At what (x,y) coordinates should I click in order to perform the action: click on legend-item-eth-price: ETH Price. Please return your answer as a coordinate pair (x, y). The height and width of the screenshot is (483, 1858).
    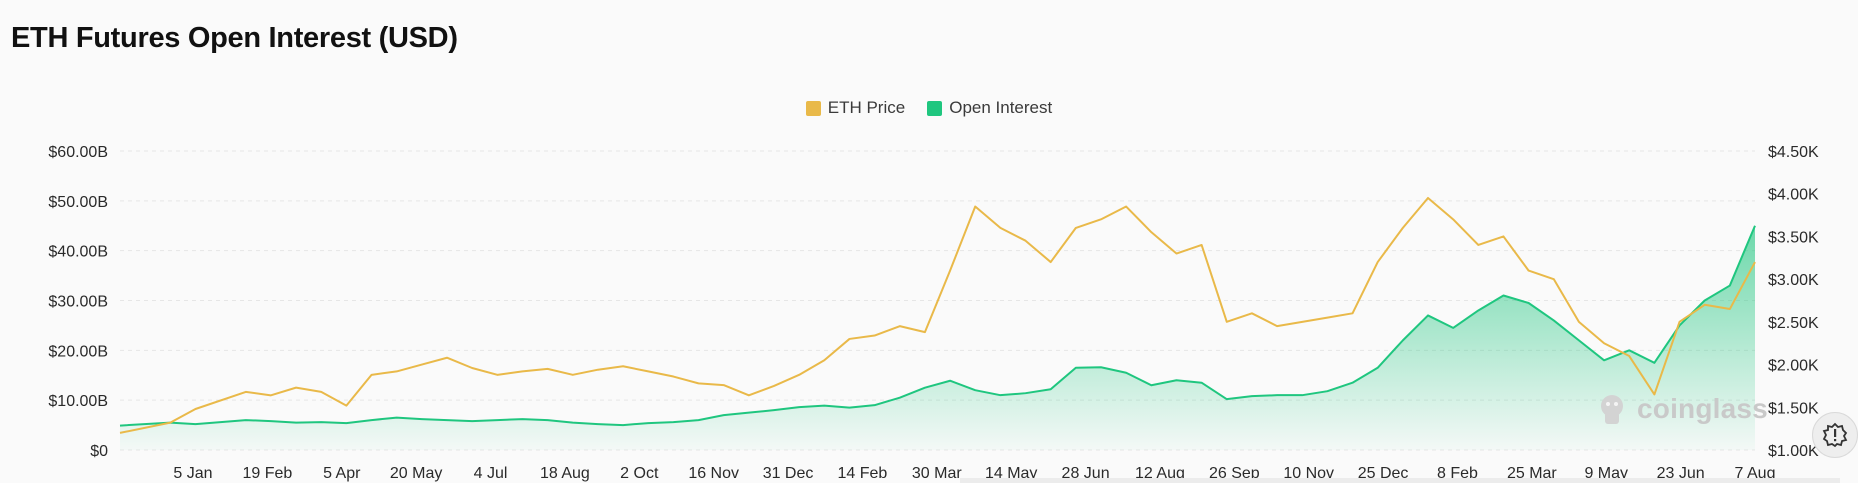
    Looking at the image, I should click on (855, 108).